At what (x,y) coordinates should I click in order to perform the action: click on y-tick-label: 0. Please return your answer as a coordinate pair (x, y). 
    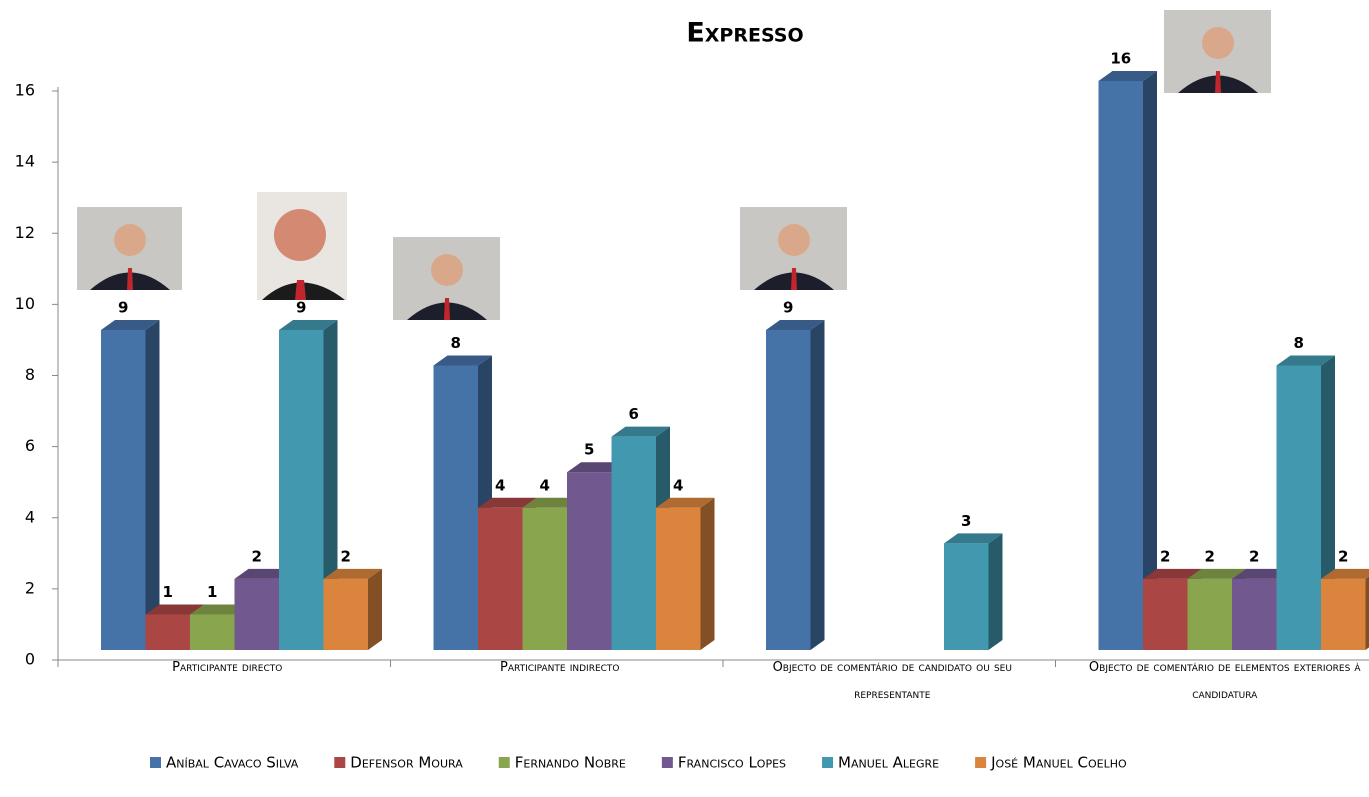
    Looking at the image, I should click on (30, 659).